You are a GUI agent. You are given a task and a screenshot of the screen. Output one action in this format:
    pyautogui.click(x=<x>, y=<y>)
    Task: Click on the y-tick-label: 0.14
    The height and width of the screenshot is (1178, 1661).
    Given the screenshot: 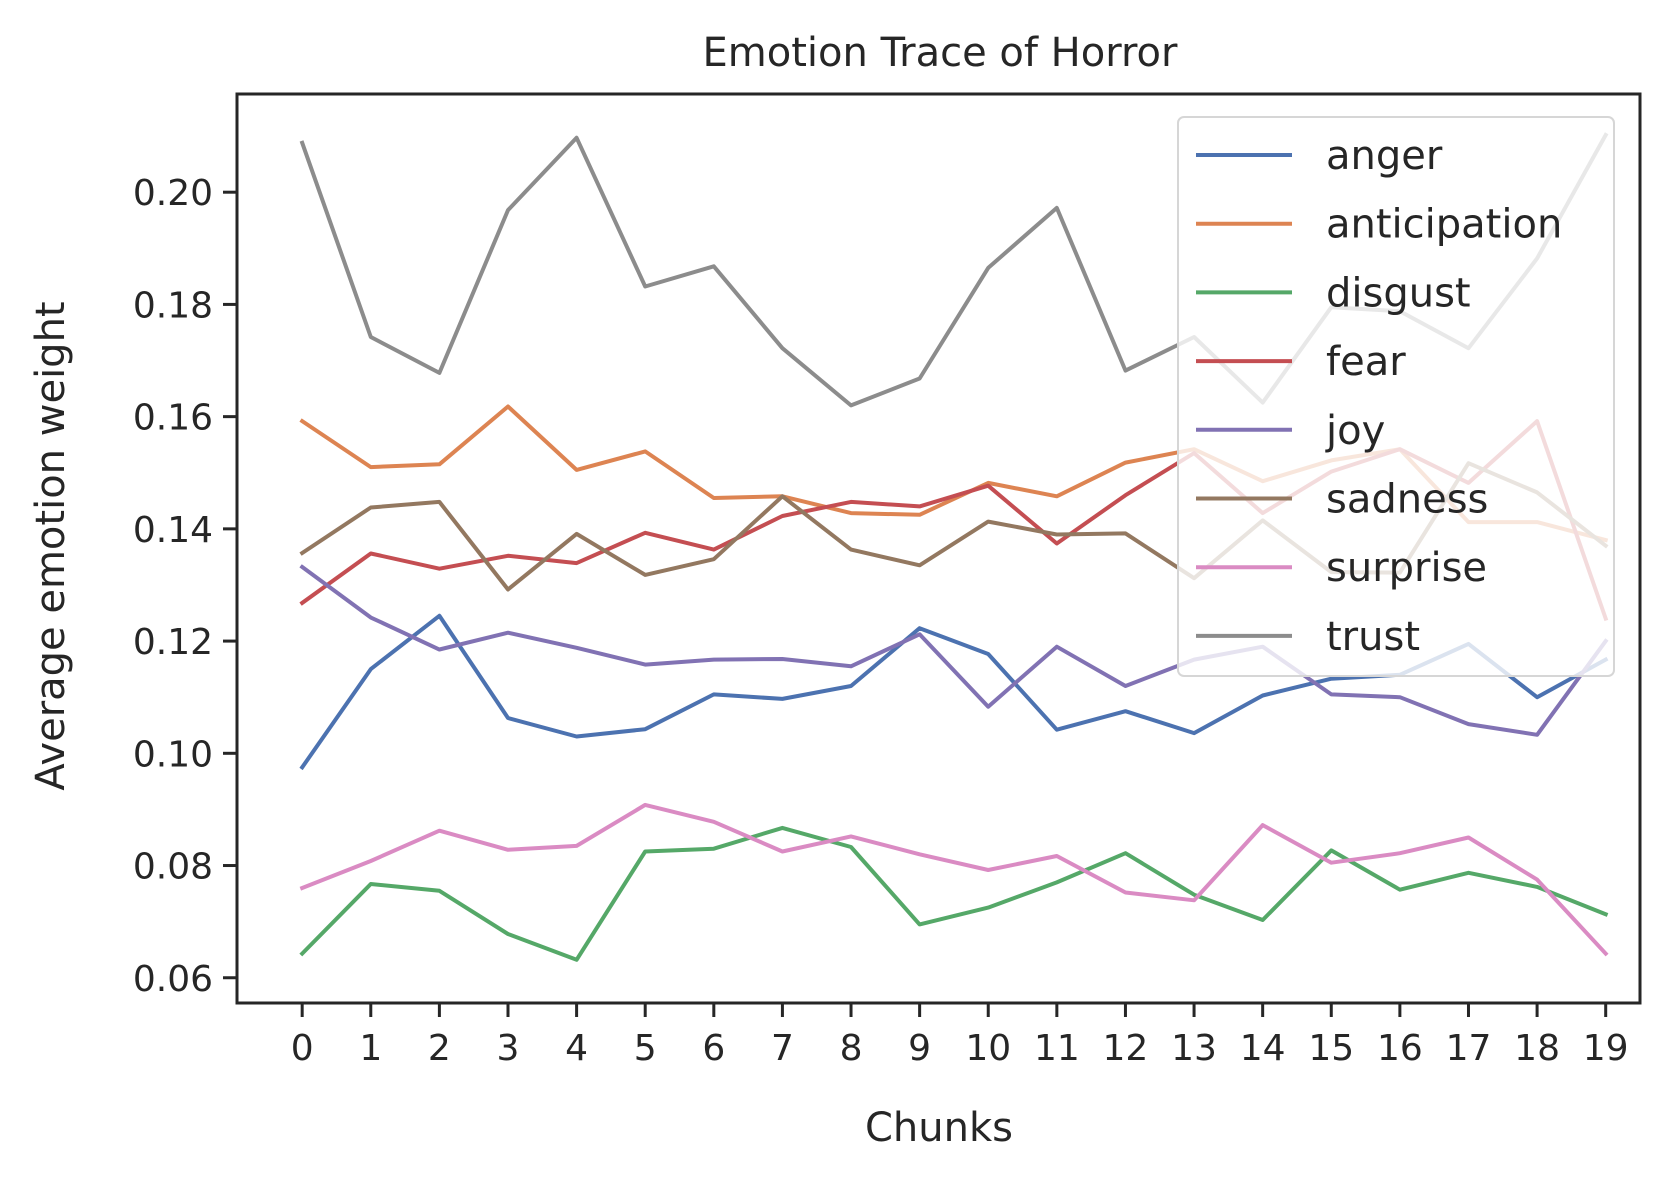 What is the action you would take?
    pyautogui.click(x=173, y=530)
    